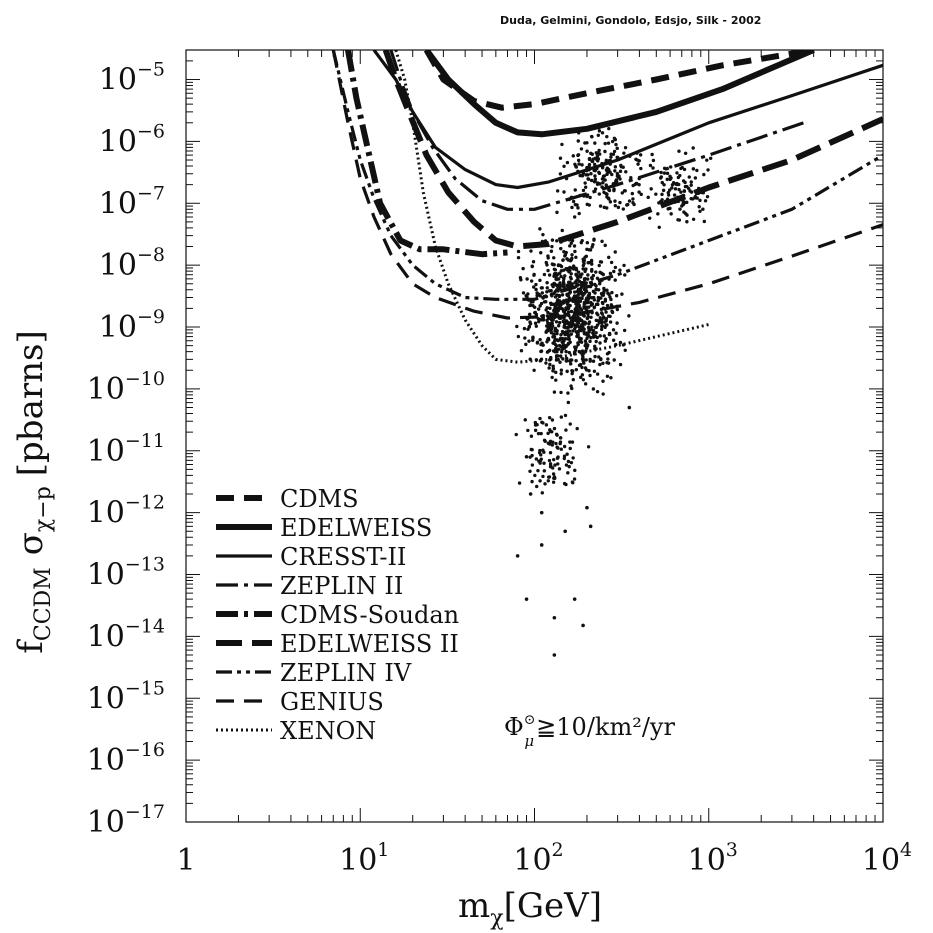 The height and width of the screenshot is (933, 933). Describe the element at coordinates (369, 644) in the screenshot. I see `legend-label: EDELWEISS II` at that location.